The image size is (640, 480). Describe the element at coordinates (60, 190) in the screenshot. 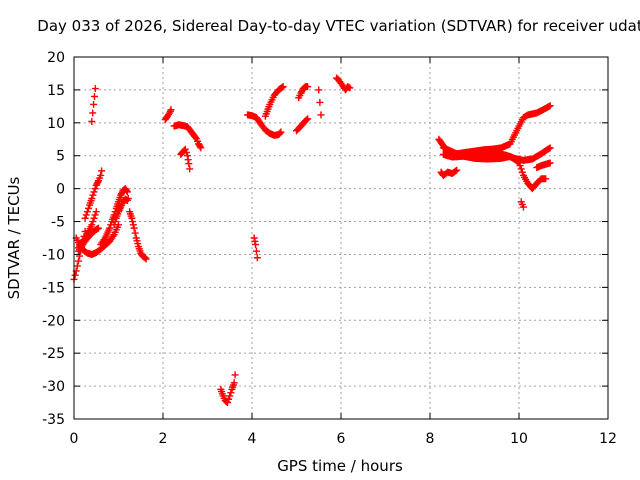

I see `y-tick-label: 0` at that location.